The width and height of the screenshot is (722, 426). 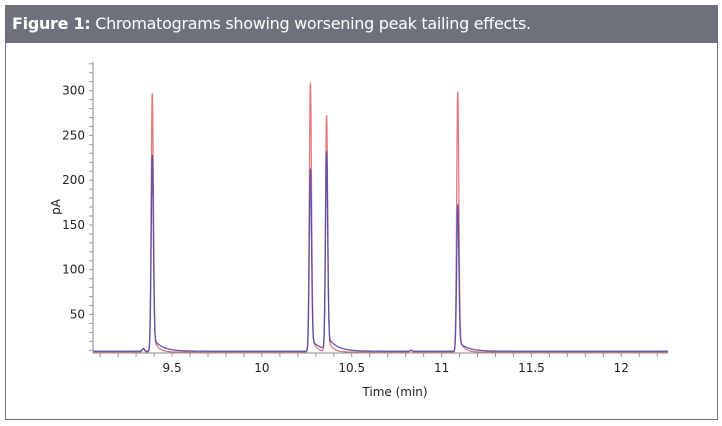 What do you see at coordinates (441, 368) in the screenshot?
I see `x-tick-label: 11` at bounding box center [441, 368].